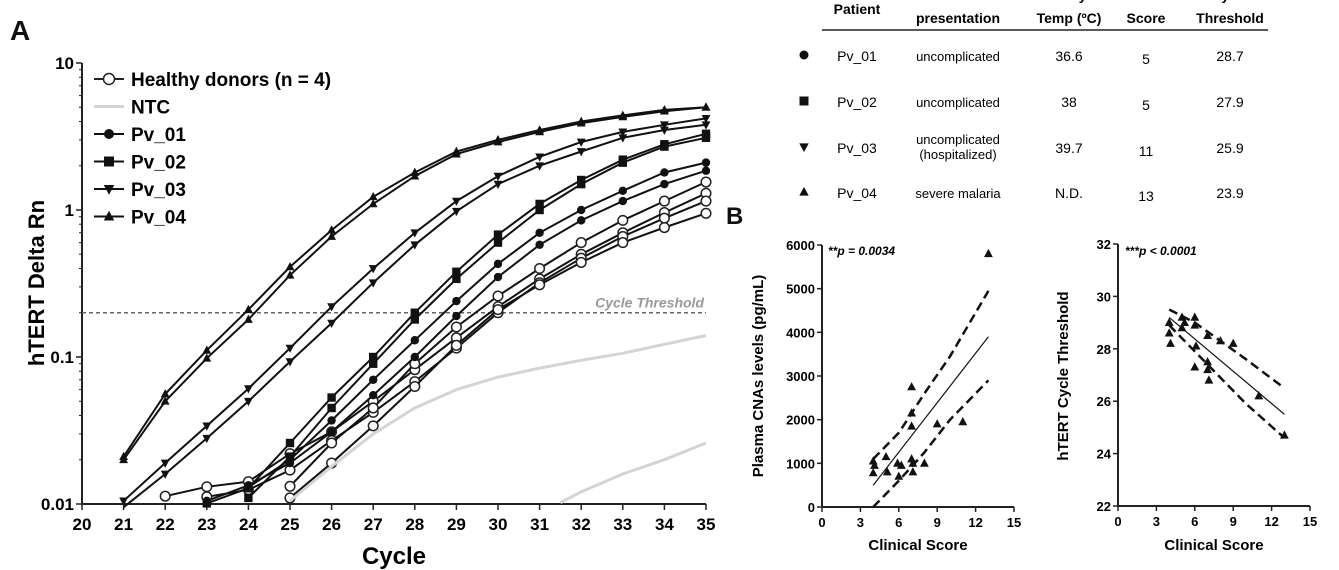 This screenshot has height=570, width=1339. I want to click on cell-ct: 27.9, so click(1229, 102).